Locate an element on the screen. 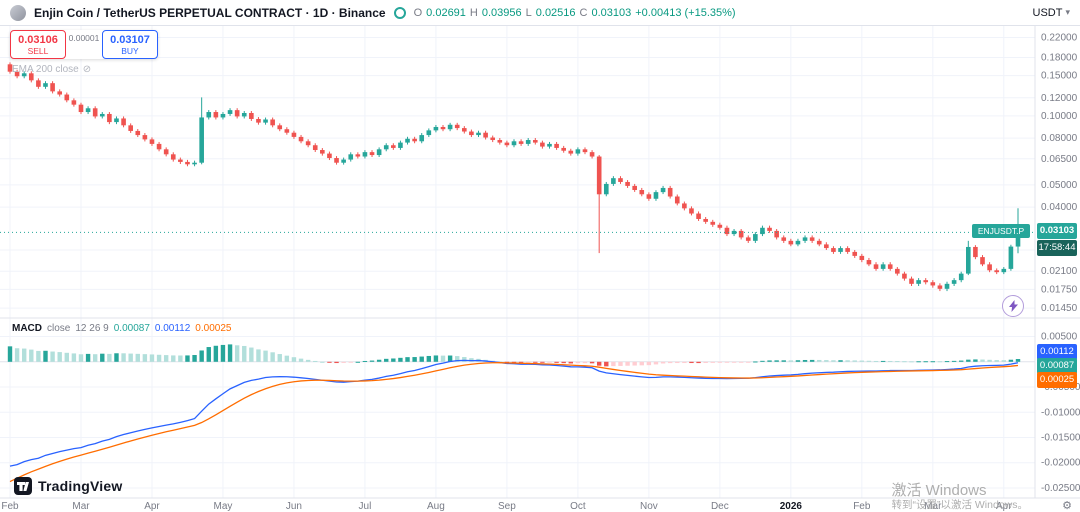  buy-price: 0.03107 is located at coordinates (130, 40).